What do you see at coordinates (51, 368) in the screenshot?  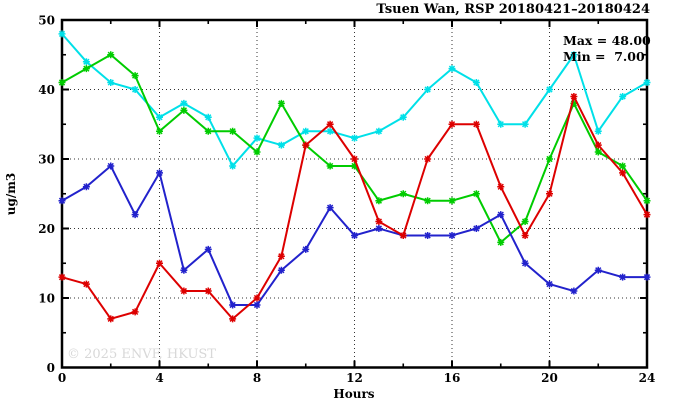 I see `y-tick-label: 0` at bounding box center [51, 368].